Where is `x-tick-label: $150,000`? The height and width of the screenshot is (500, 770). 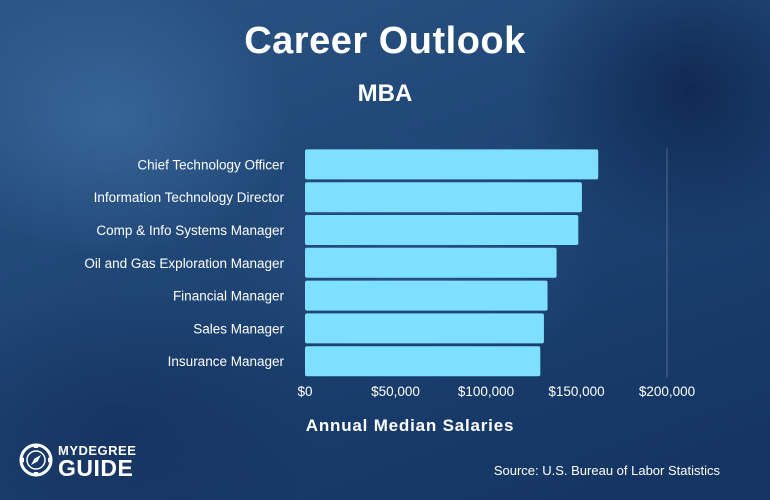 x-tick-label: $150,000 is located at coordinates (576, 391).